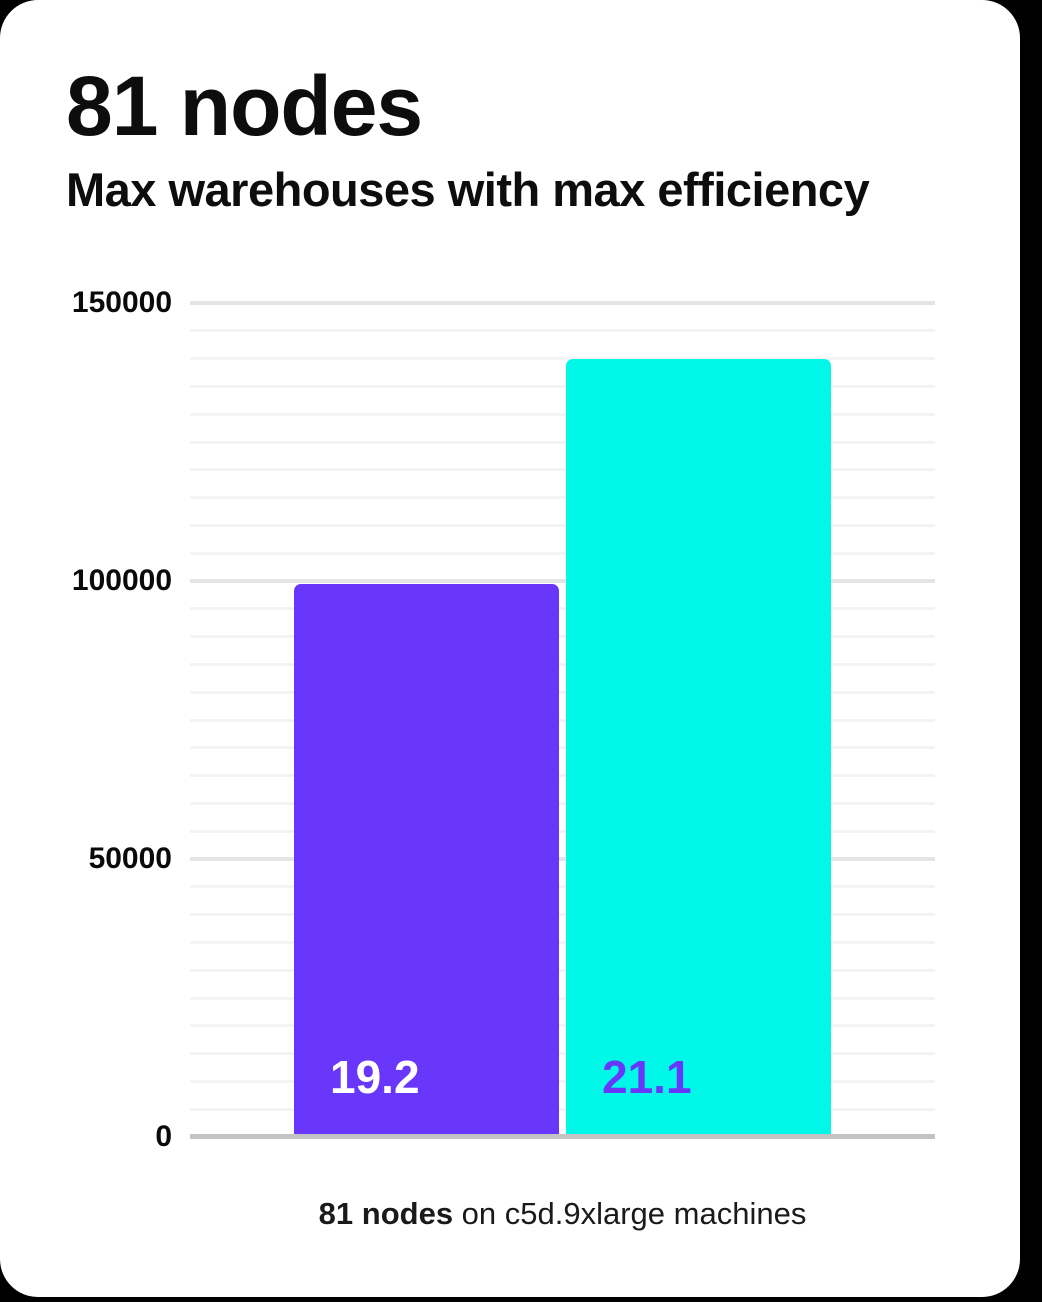  I want to click on bar-value-label: 21.1, so click(647, 1076).